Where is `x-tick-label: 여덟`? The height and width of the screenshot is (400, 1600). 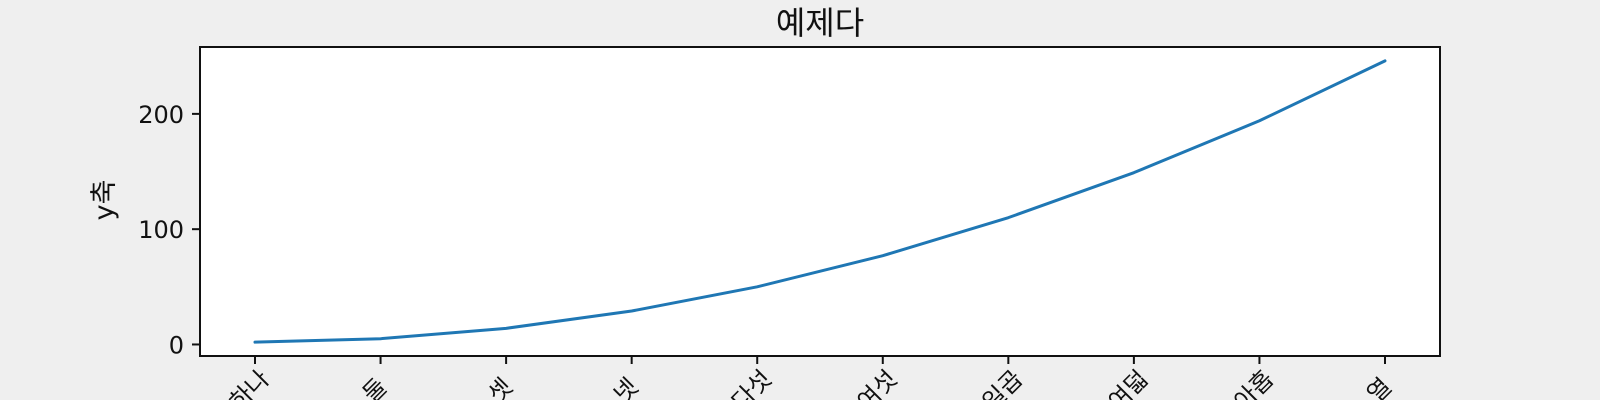
x-tick-label: 여덟 is located at coordinates (1128, 382).